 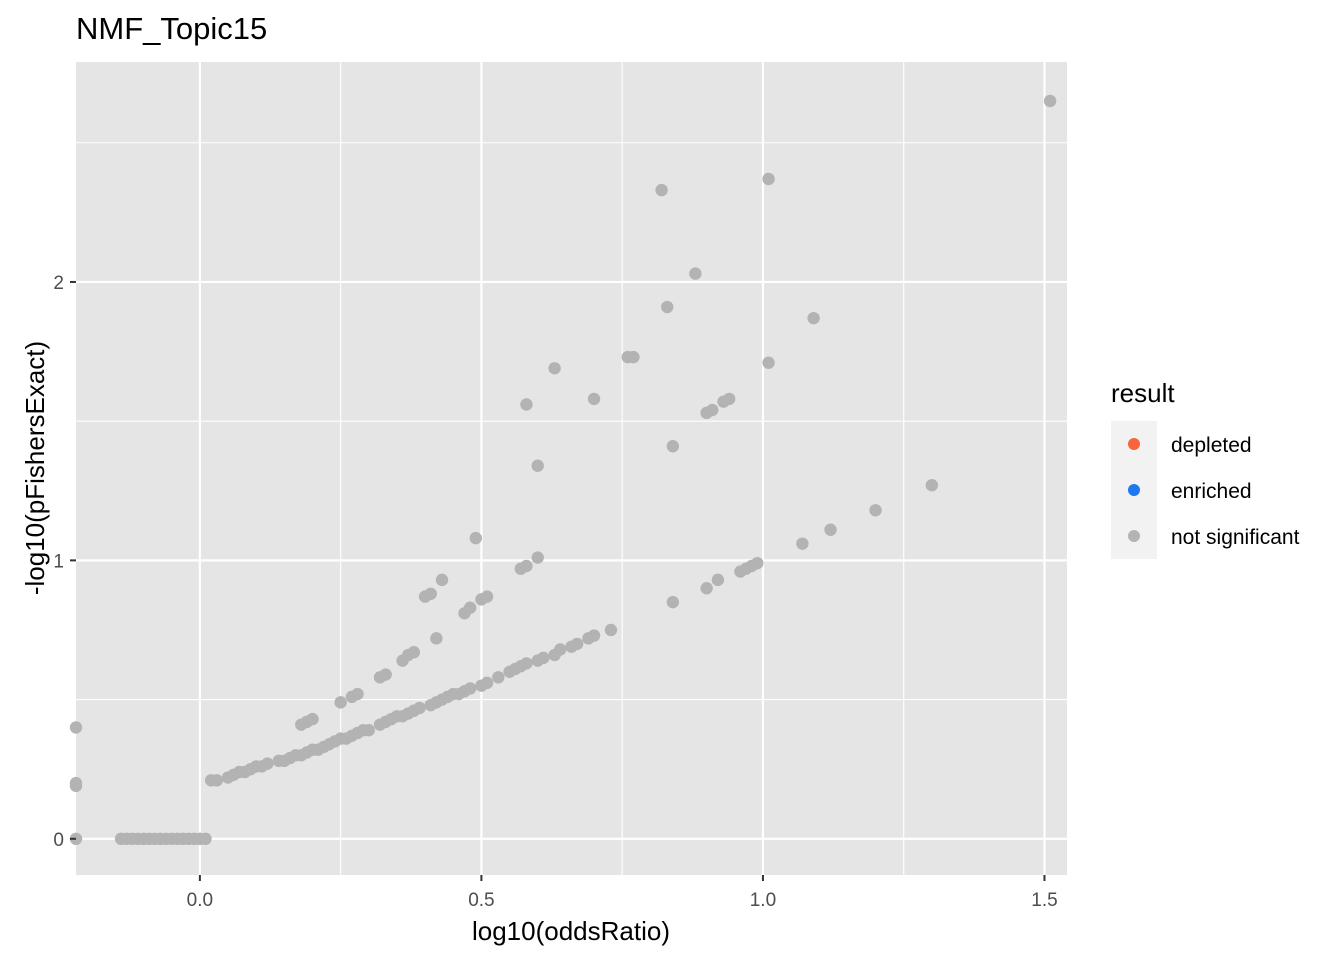 I want to click on y-tick-label: 1, so click(x=58, y=561).